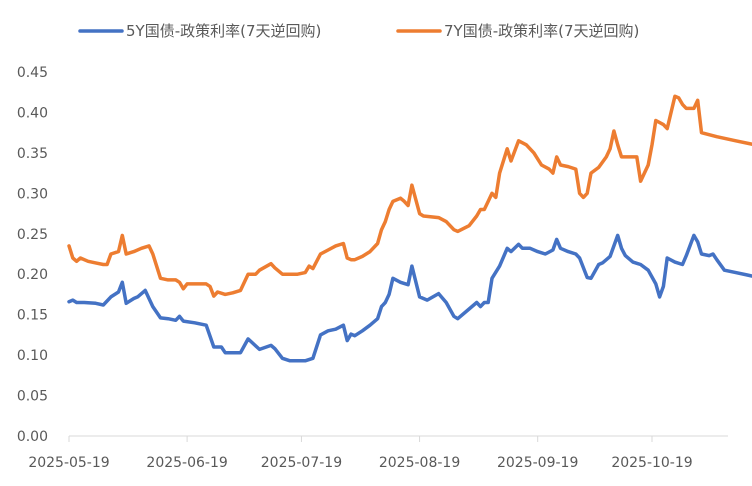 Image resolution: width=752 pixels, height=486 pixels. Describe the element at coordinates (68, 463) in the screenshot. I see `x-tick-label: 2025-05-19` at that location.